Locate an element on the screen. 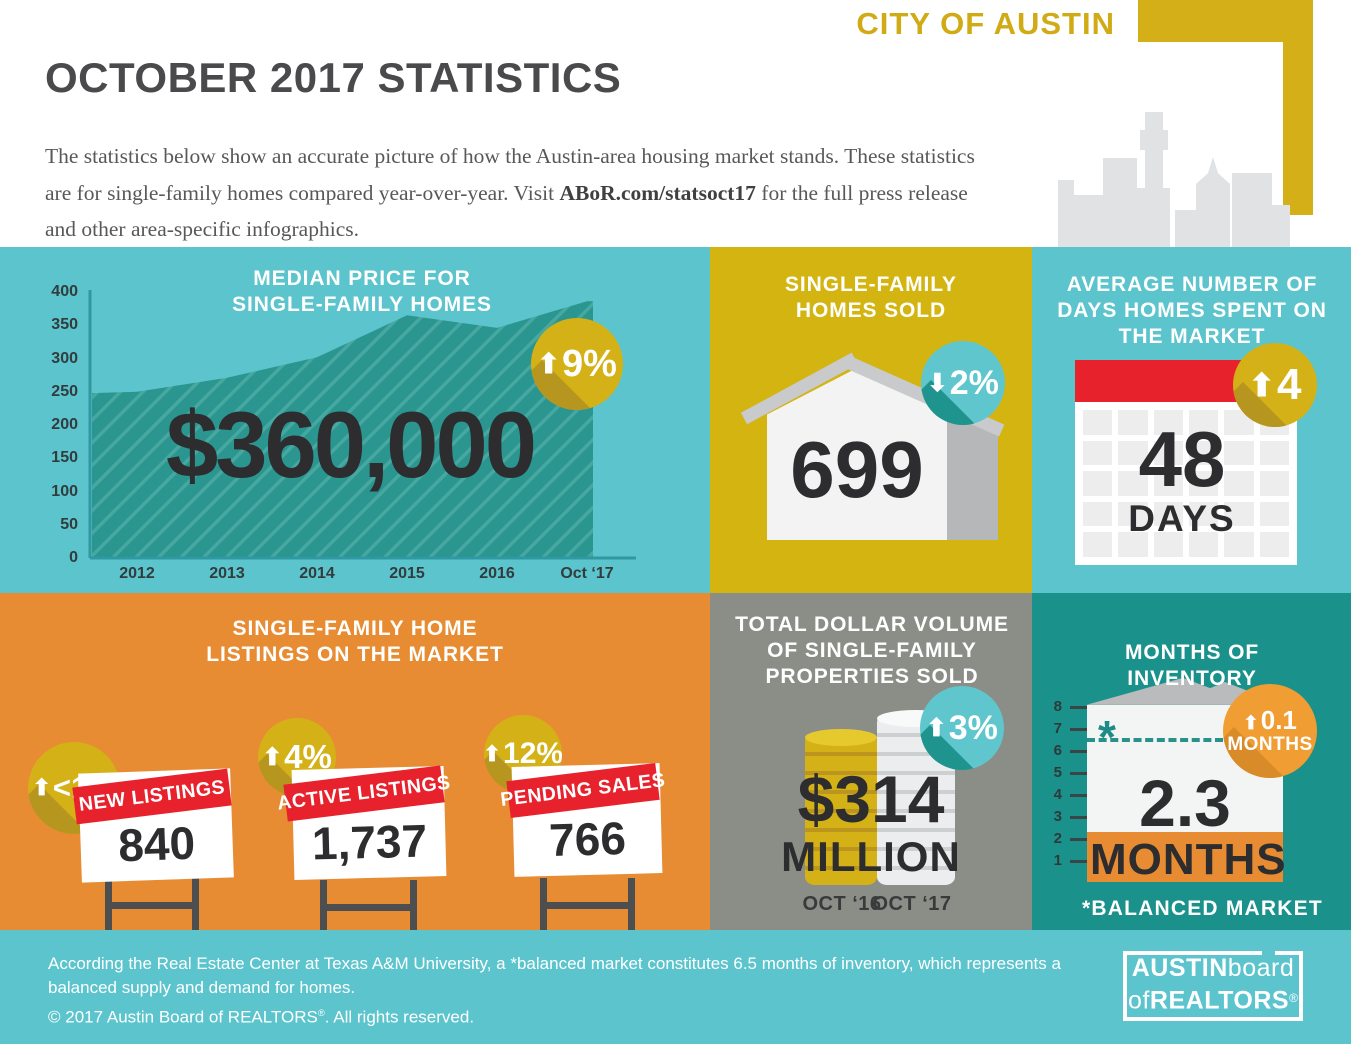 The image size is (1351, 1044). inventory-unit: MONTHS is located at coordinates (1188, 859).